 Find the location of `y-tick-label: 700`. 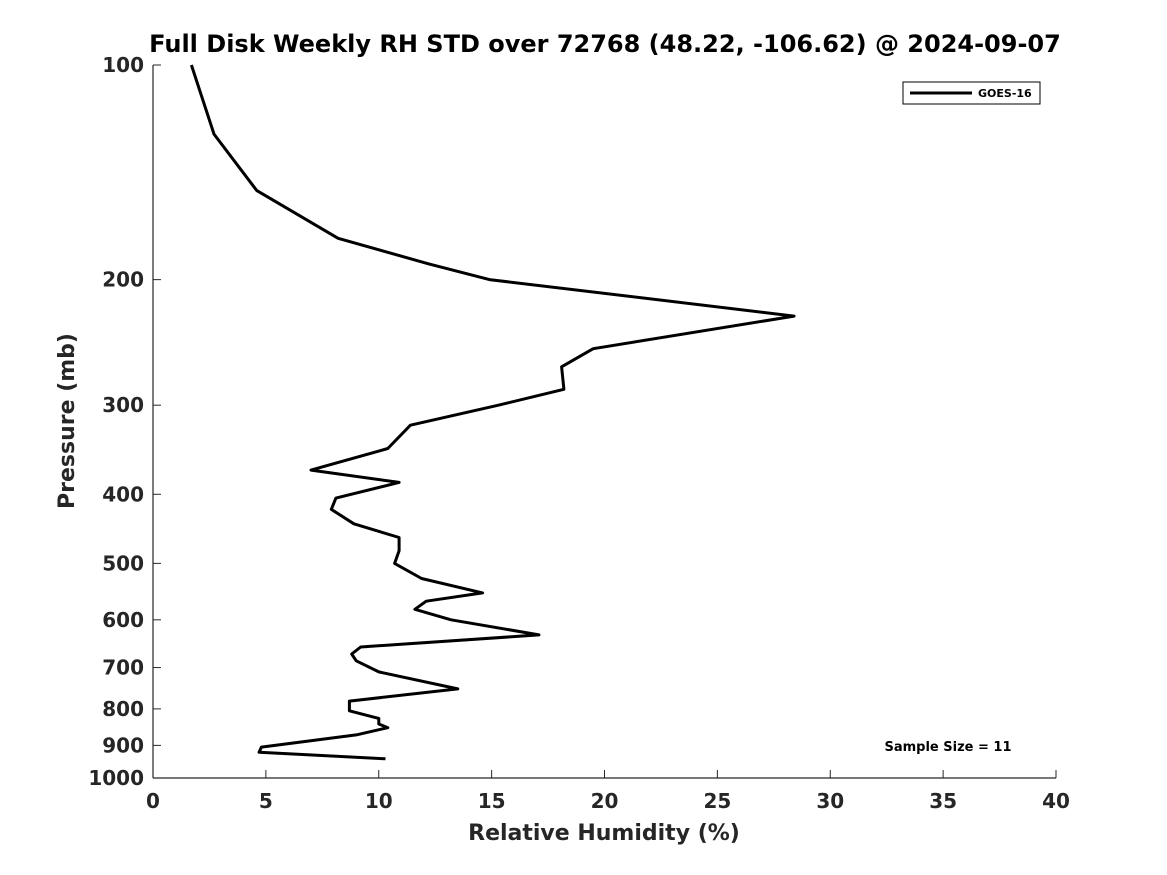

y-tick-label: 700 is located at coordinates (123, 668).